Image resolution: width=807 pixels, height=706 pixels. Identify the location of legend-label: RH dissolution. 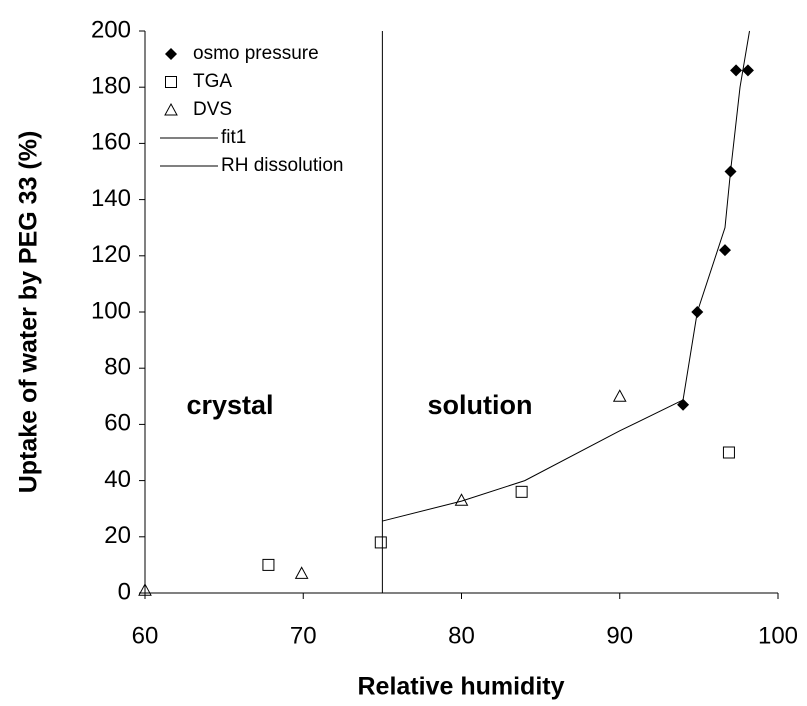
(282, 165).